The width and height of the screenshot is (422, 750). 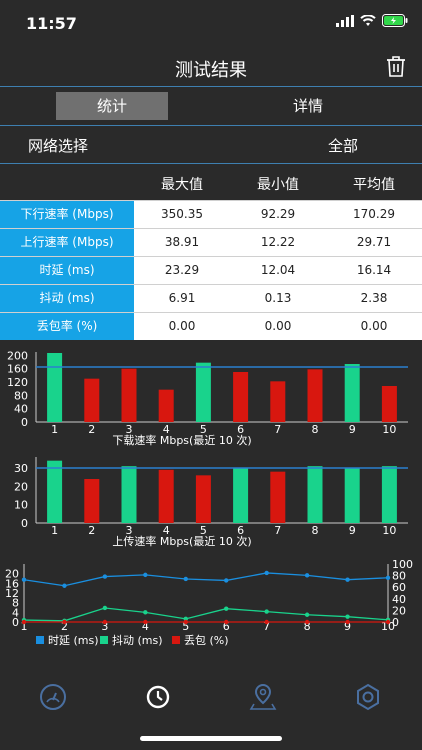 I want to click on history-icon, so click(x=158, y=697).